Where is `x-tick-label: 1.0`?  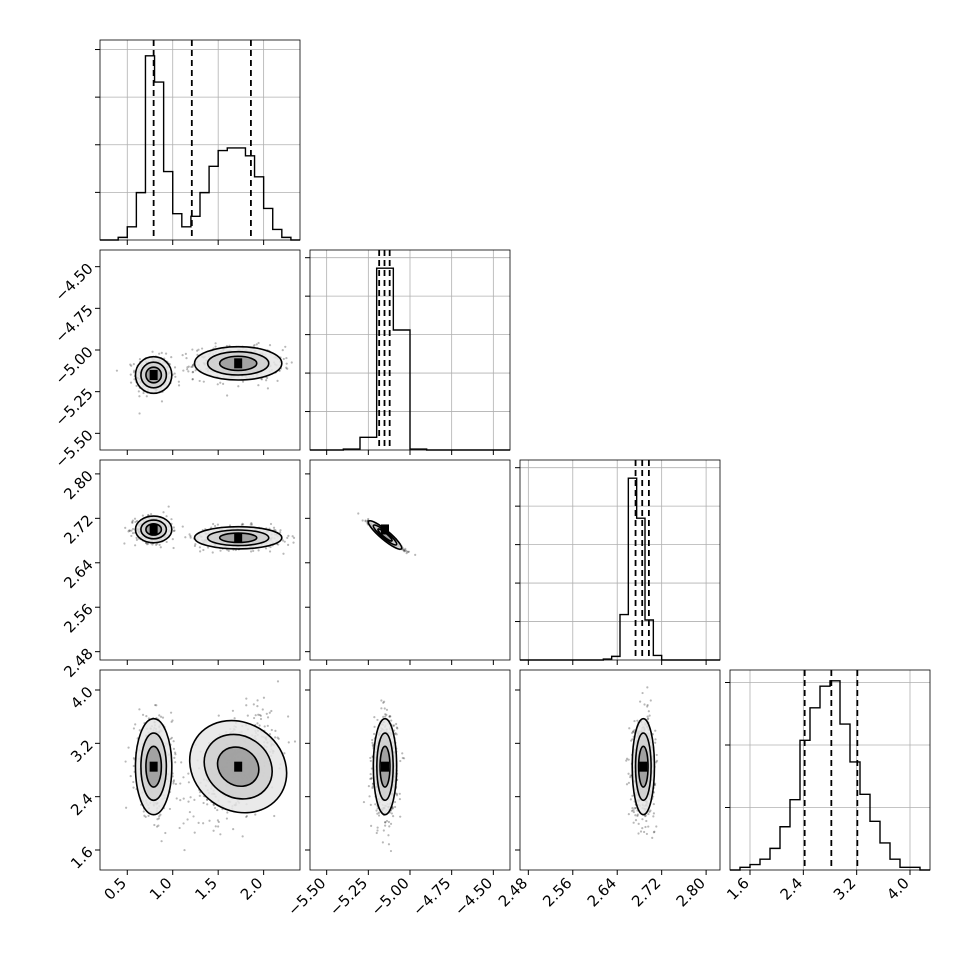
x-tick-label: 1.0 is located at coordinates (161, 889).